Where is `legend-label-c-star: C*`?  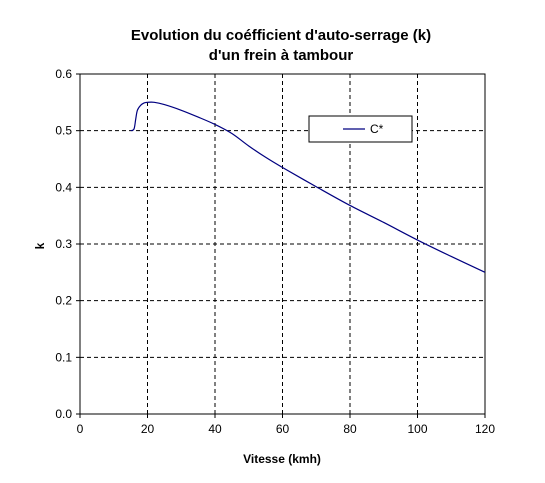 legend-label-c-star: C* is located at coordinates (377, 129).